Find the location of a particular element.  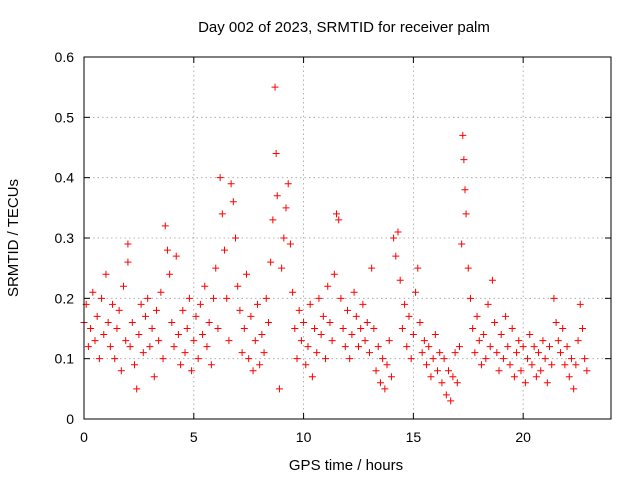

y-tick-label: 0.2 is located at coordinates (65, 298).